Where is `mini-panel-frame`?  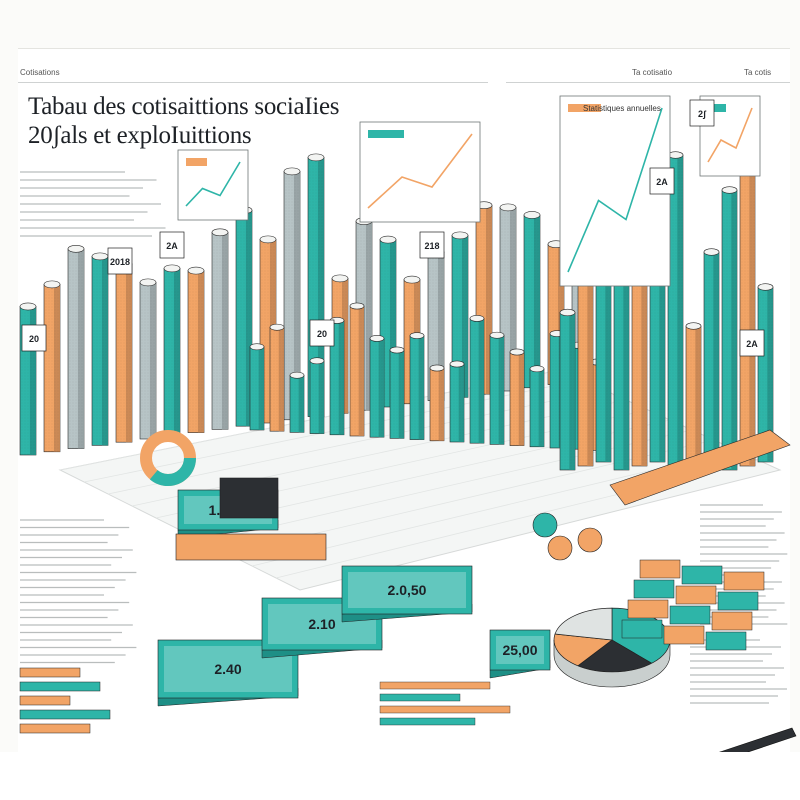 mini-panel-frame is located at coordinates (420, 172).